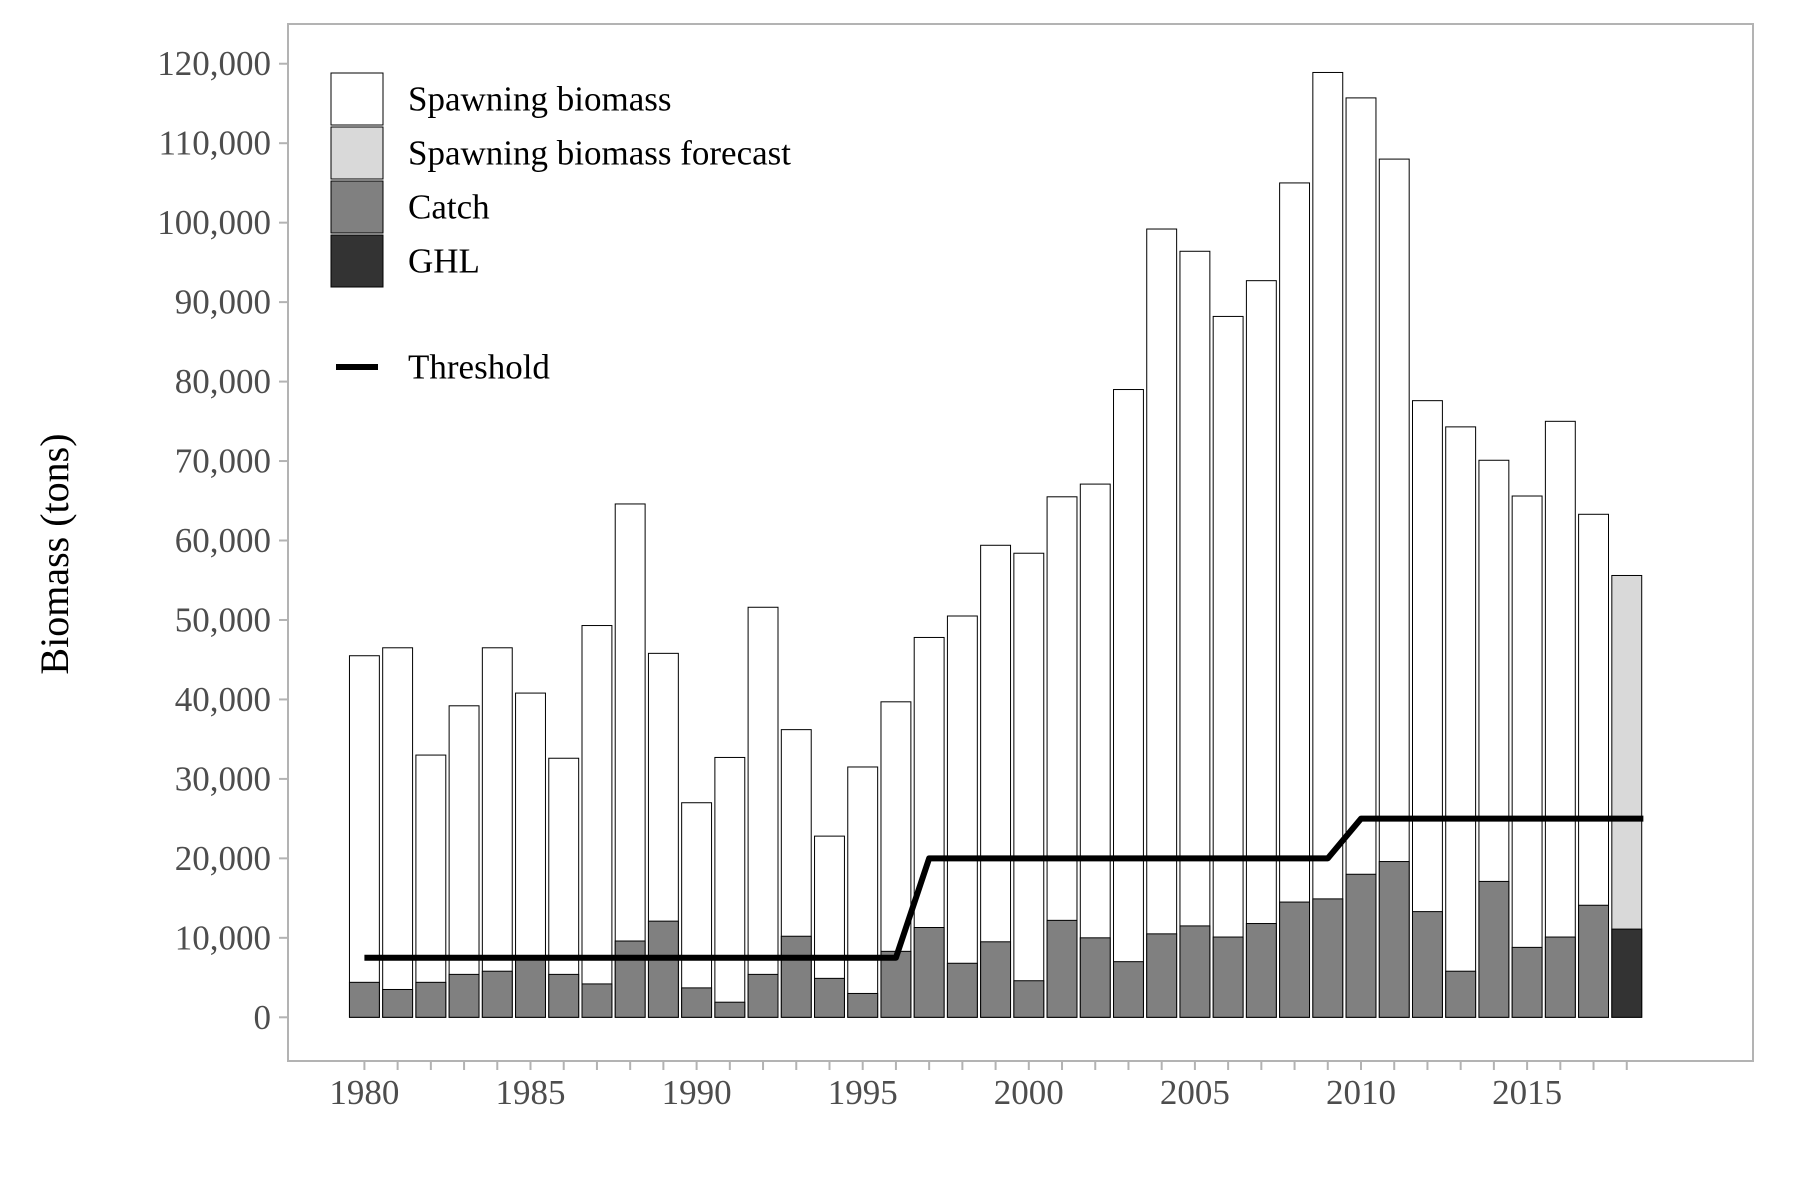 This screenshot has height=1200, width=1800. Describe the element at coordinates (1195, 1092) in the screenshot. I see `x-tick-label: 2005` at that location.